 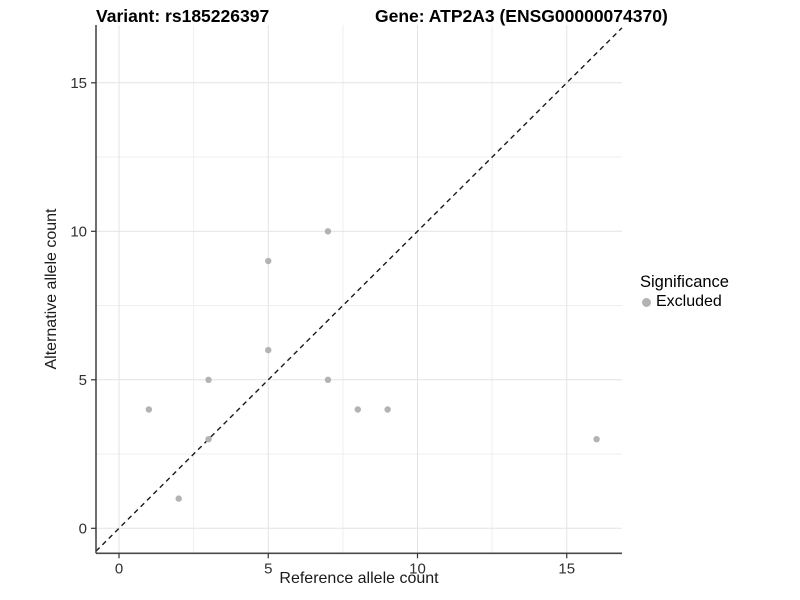 I want to click on point-marker-icon, so click(x=646, y=302).